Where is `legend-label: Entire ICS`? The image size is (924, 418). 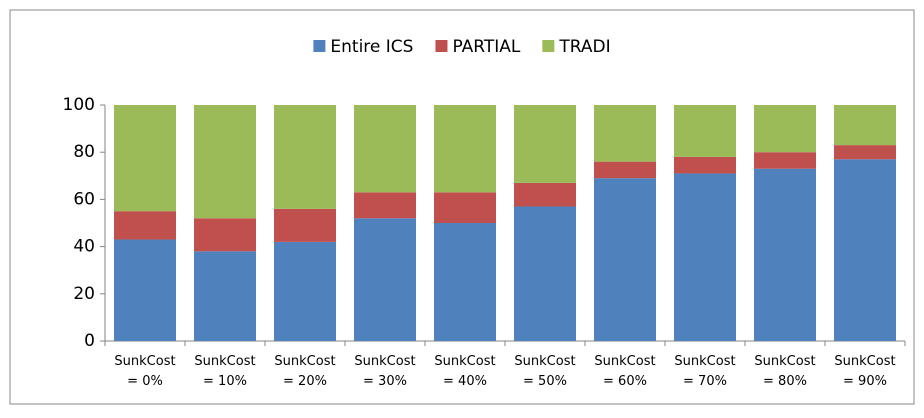 legend-label: Entire ICS is located at coordinates (371, 47).